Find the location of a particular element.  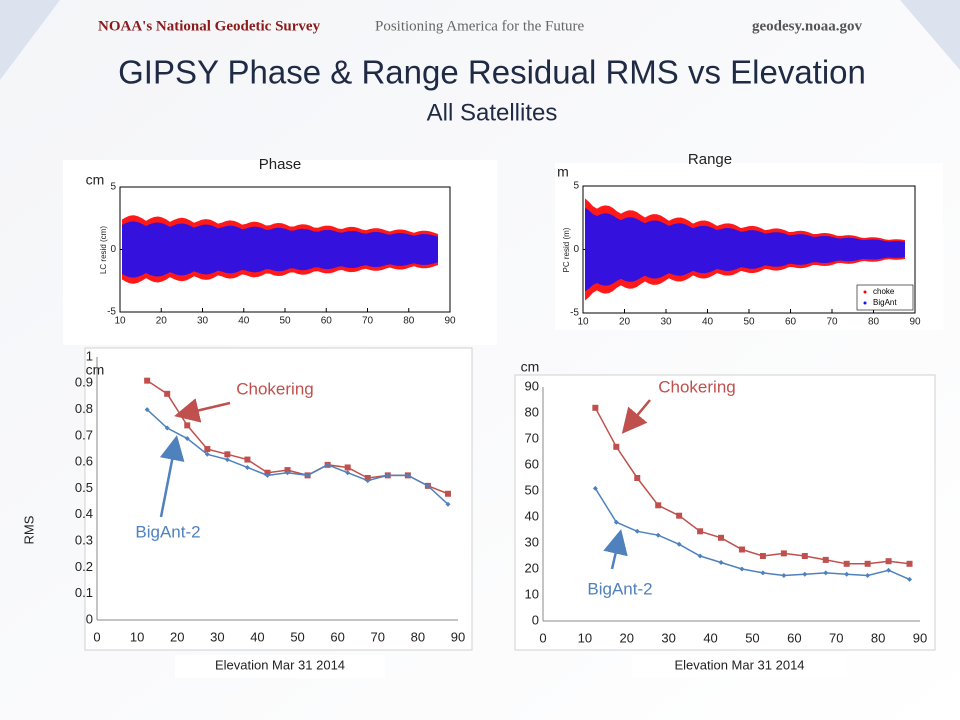

y-tick-label: 60 is located at coordinates (532, 463).